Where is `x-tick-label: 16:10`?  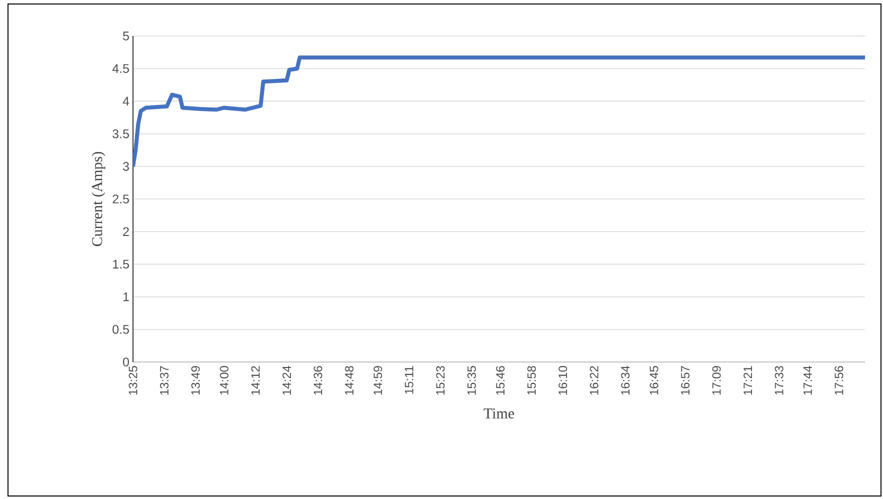
x-tick-label: 16:10 is located at coordinates (563, 380).